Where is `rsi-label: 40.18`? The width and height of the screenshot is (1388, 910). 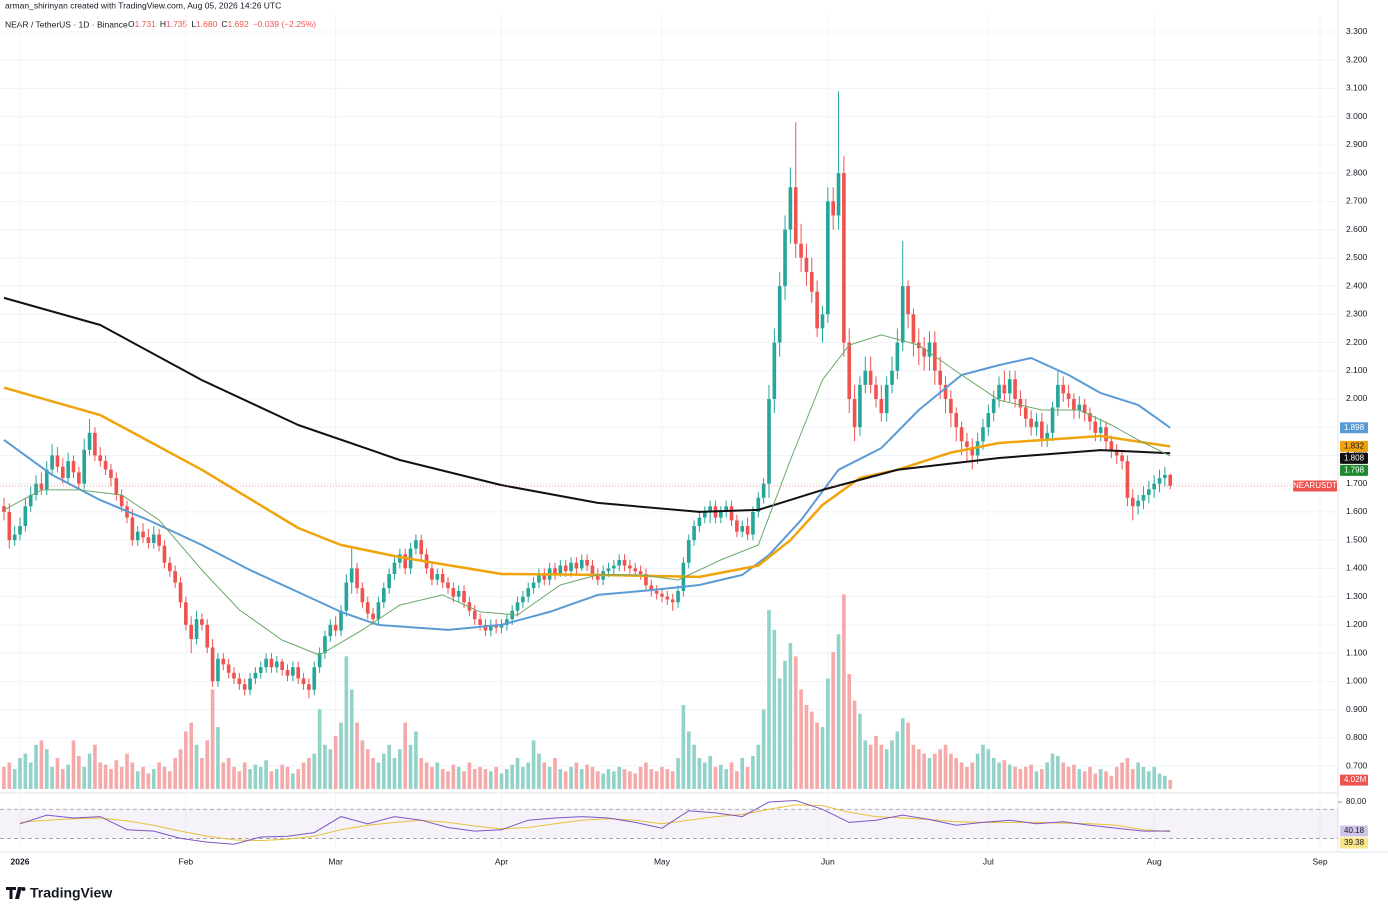 rsi-label: 40.18 is located at coordinates (1354, 830).